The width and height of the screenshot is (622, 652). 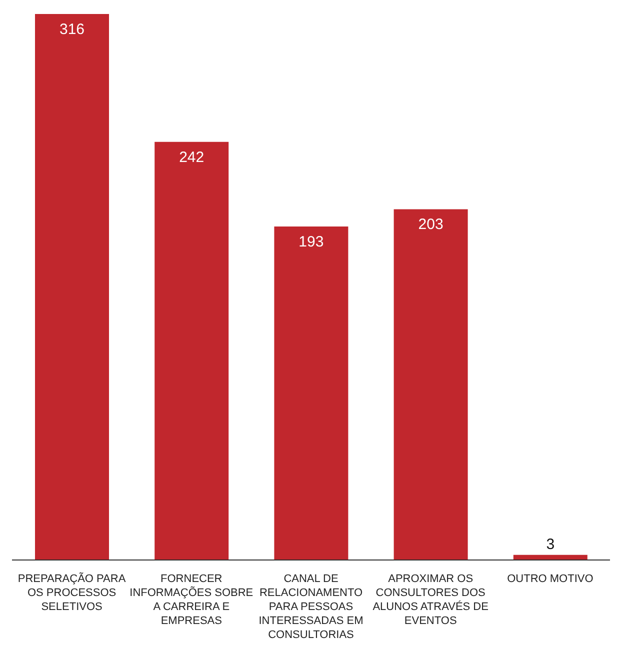 What do you see at coordinates (192, 600) in the screenshot?
I see `x-tick-label: FORNECER INFORMAÇÕES SOBRE A CARREIRA E EMPRESAS` at bounding box center [192, 600].